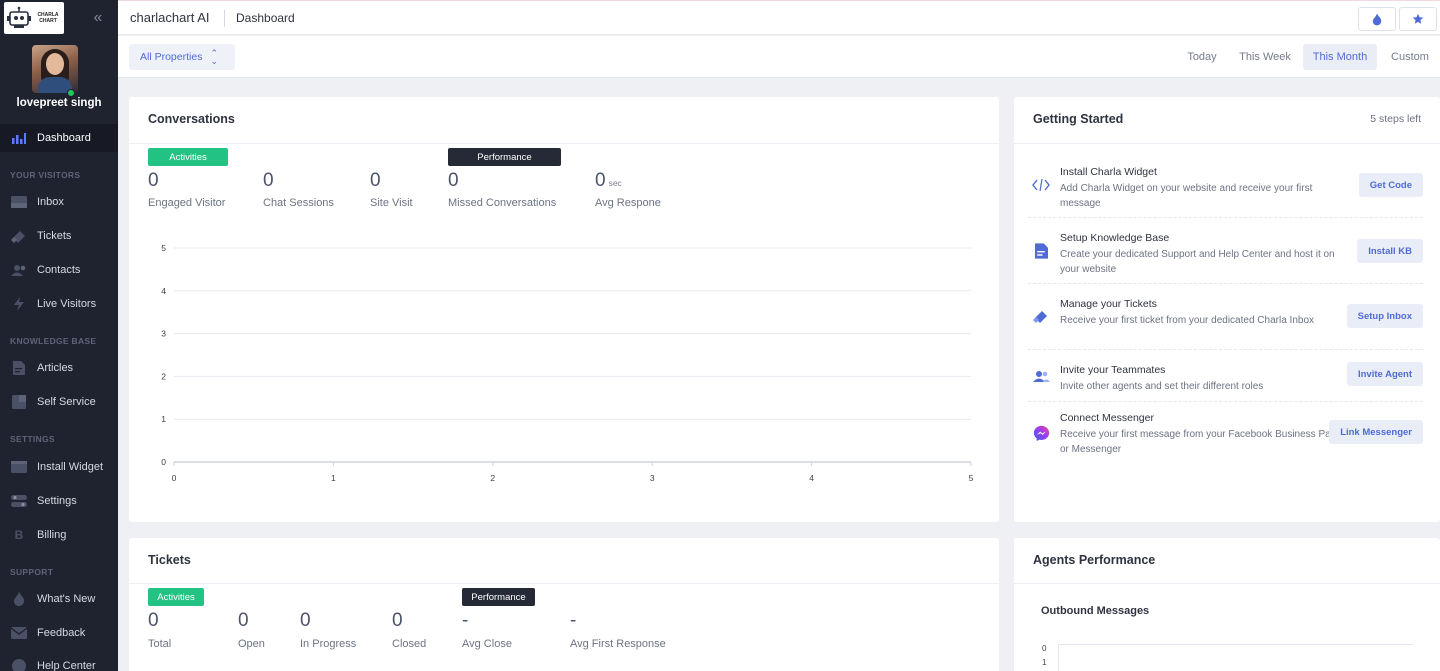 The width and height of the screenshot is (1440, 671). I want to click on sidebar-item-label: Self Service, so click(66, 402).